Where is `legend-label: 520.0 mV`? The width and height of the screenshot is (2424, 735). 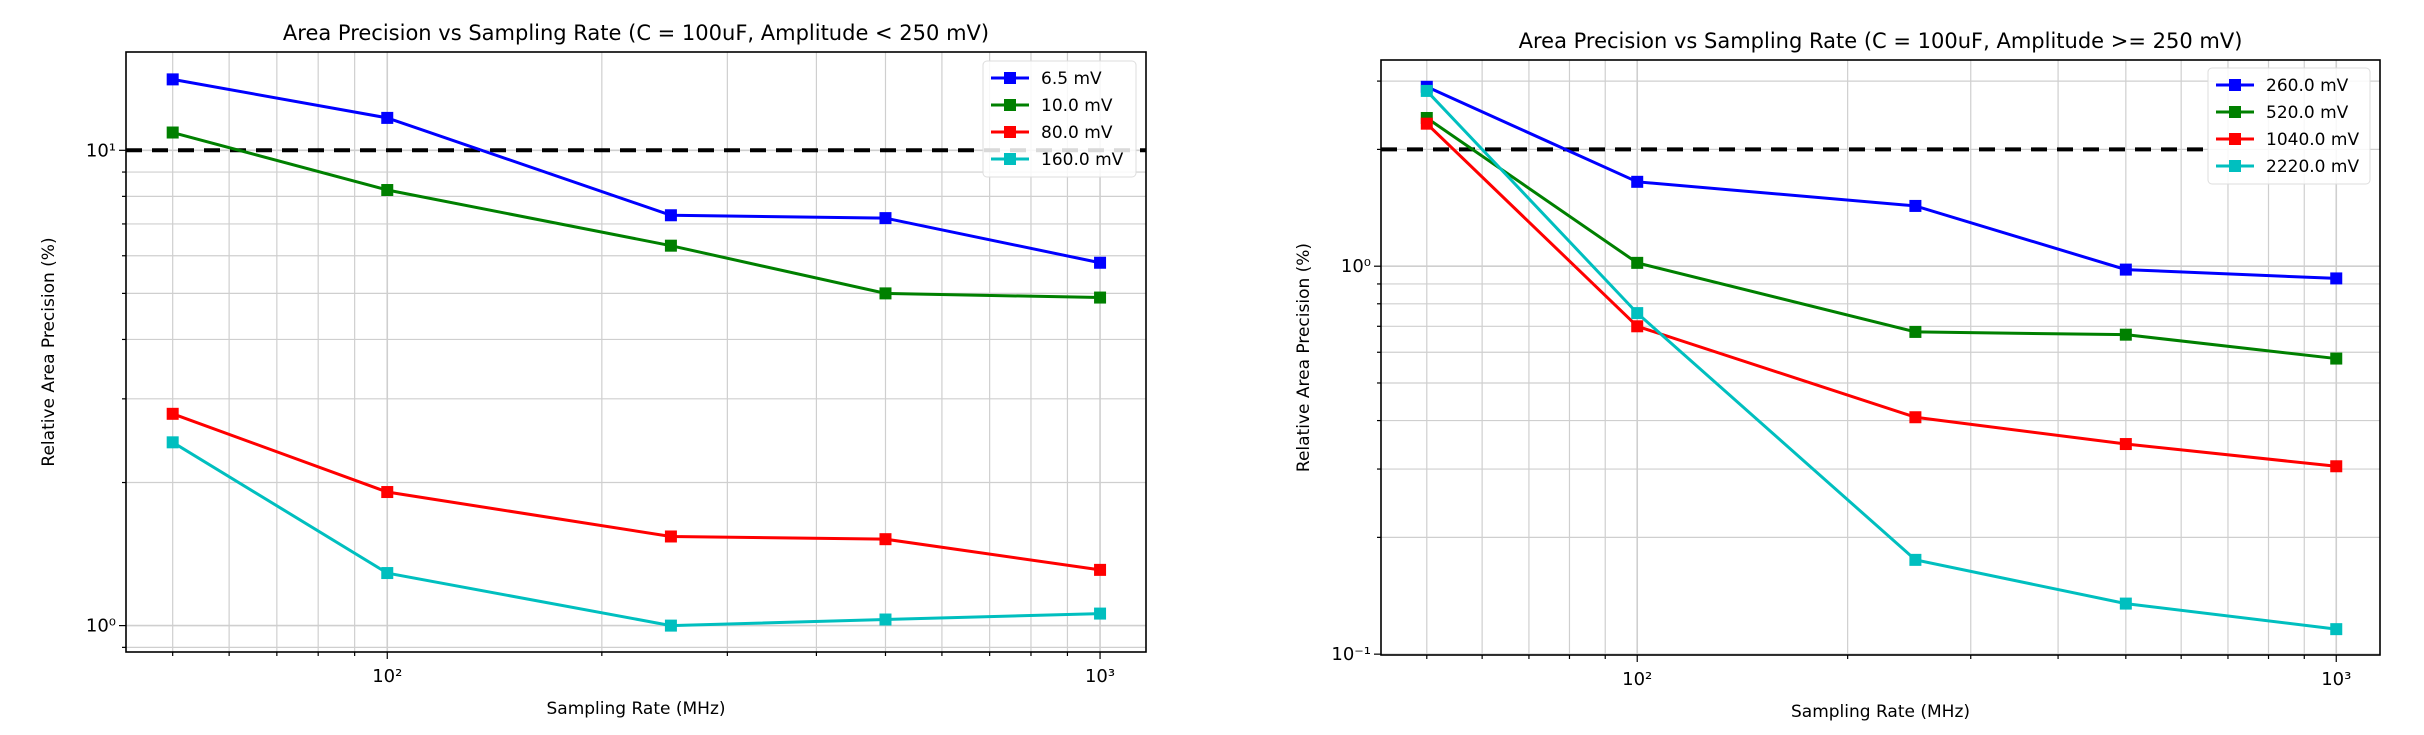 legend-label: 520.0 mV is located at coordinates (2307, 113).